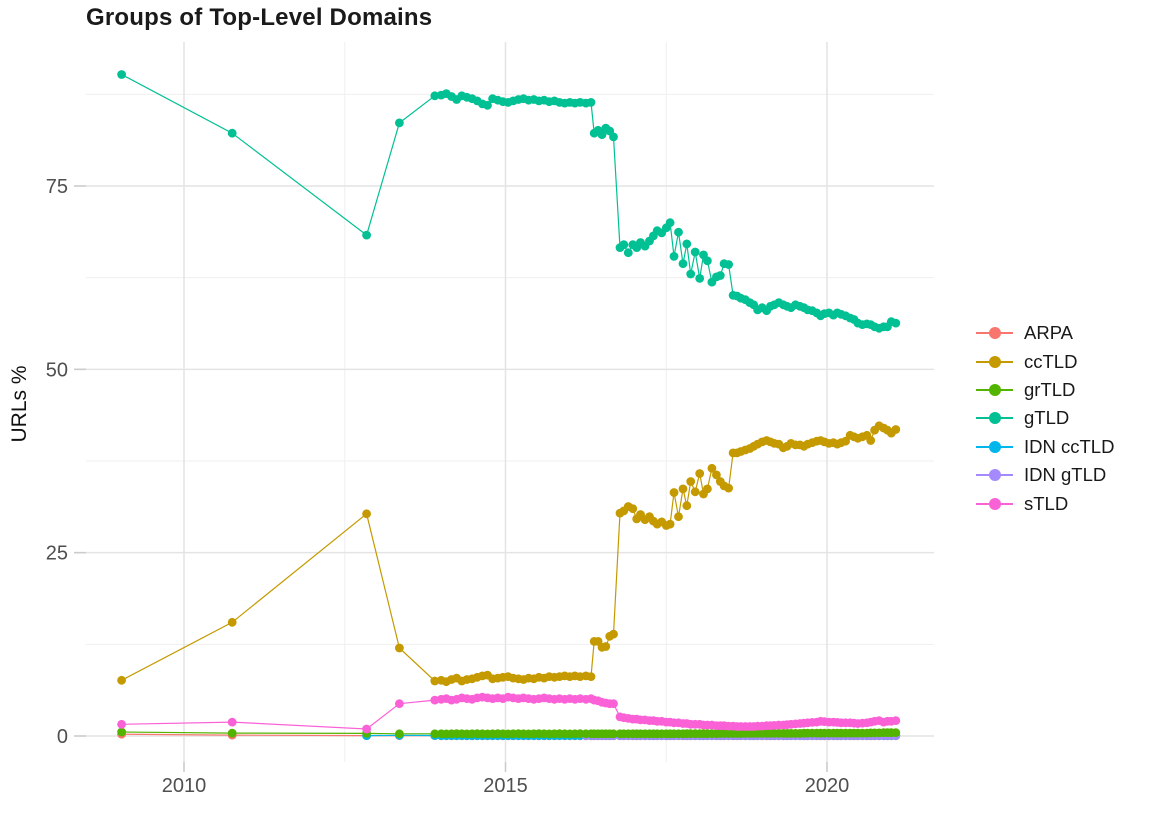 The height and width of the screenshot is (827, 1164). What do you see at coordinates (1065, 475) in the screenshot?
I see `legend-label: IDN gTLD` at bounding box center [1065, 475].